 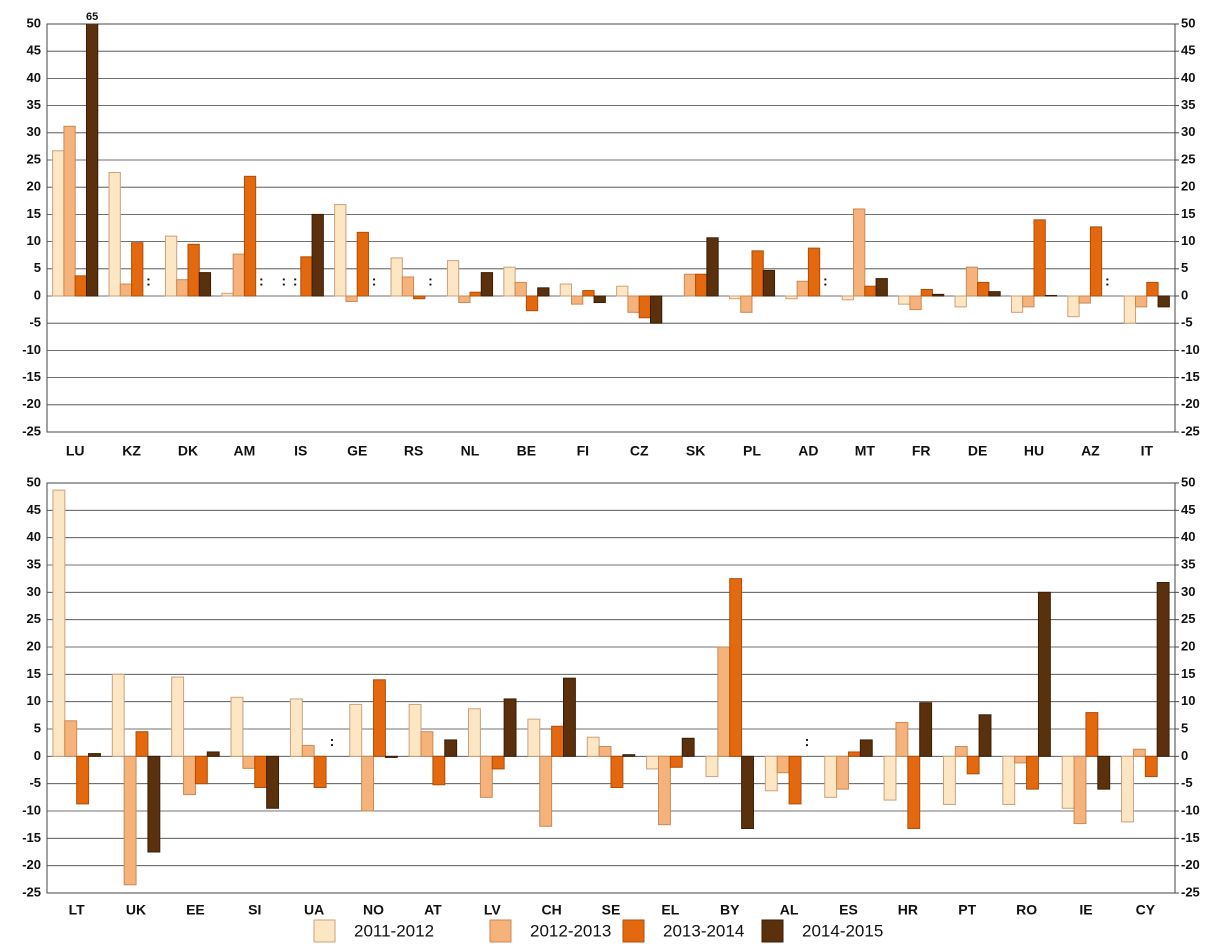 I want to click on x-tick-label: UA, so click(x=314, y=910).